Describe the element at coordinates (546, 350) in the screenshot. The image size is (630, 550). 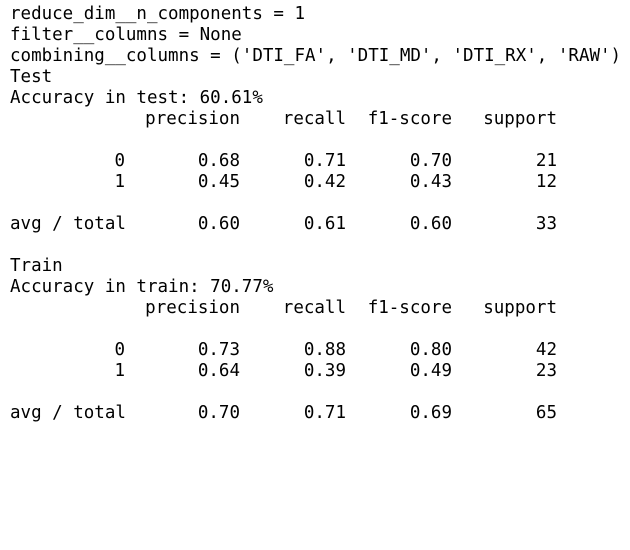
I see `support-value: 42` at that location.